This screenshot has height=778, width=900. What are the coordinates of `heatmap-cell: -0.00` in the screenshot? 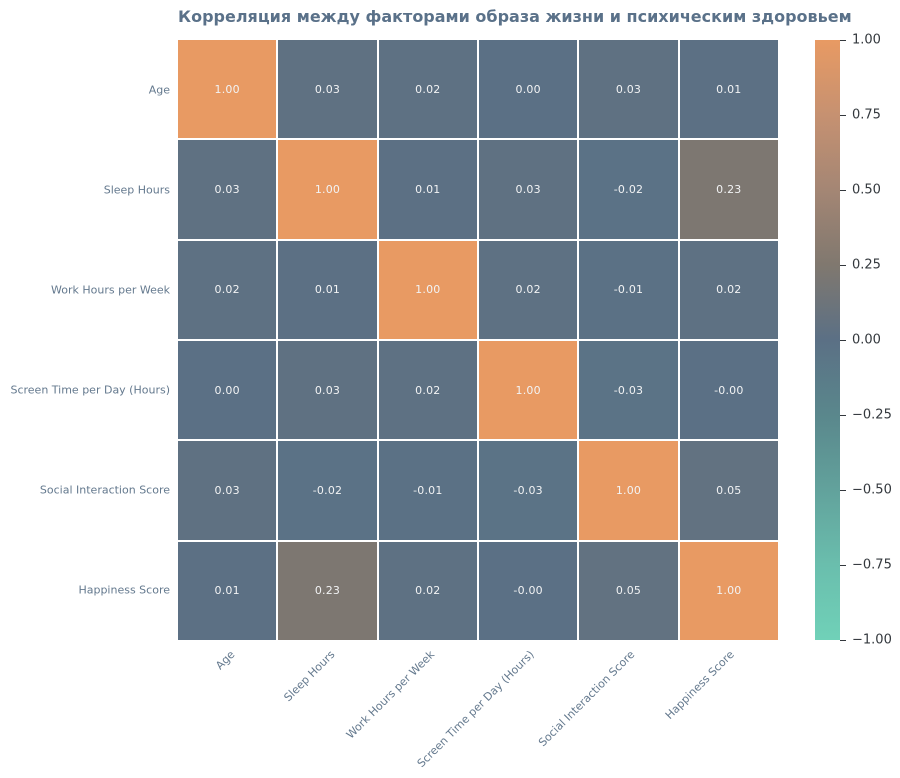 It's located at (528, 590).